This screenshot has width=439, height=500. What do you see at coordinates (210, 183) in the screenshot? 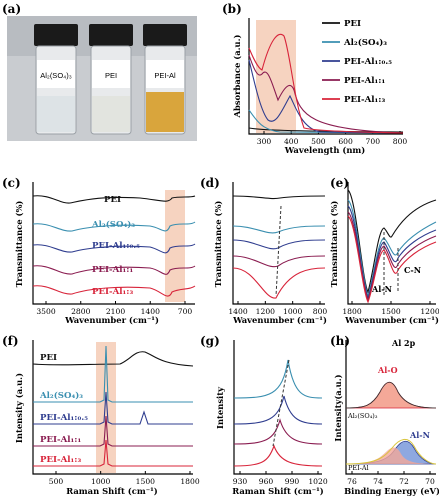
I see `panel-d-label: (d)` at bounding box center [210, 183].